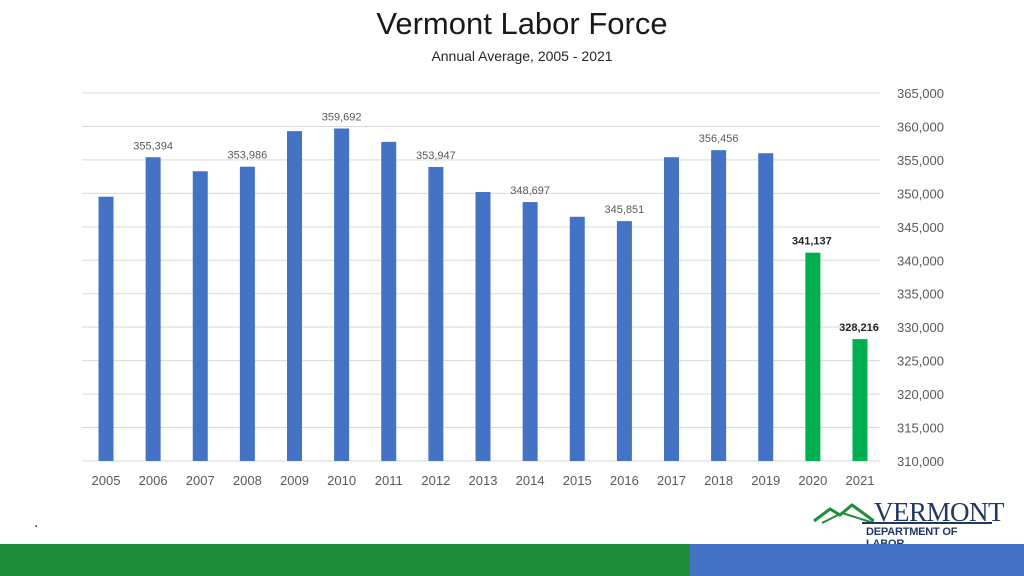 The image size is (1024, 576). What do you see at coordinates (577, 480) in the screenshot?
I see `x-tick-label: 2015` at bounding box center [577, 480].